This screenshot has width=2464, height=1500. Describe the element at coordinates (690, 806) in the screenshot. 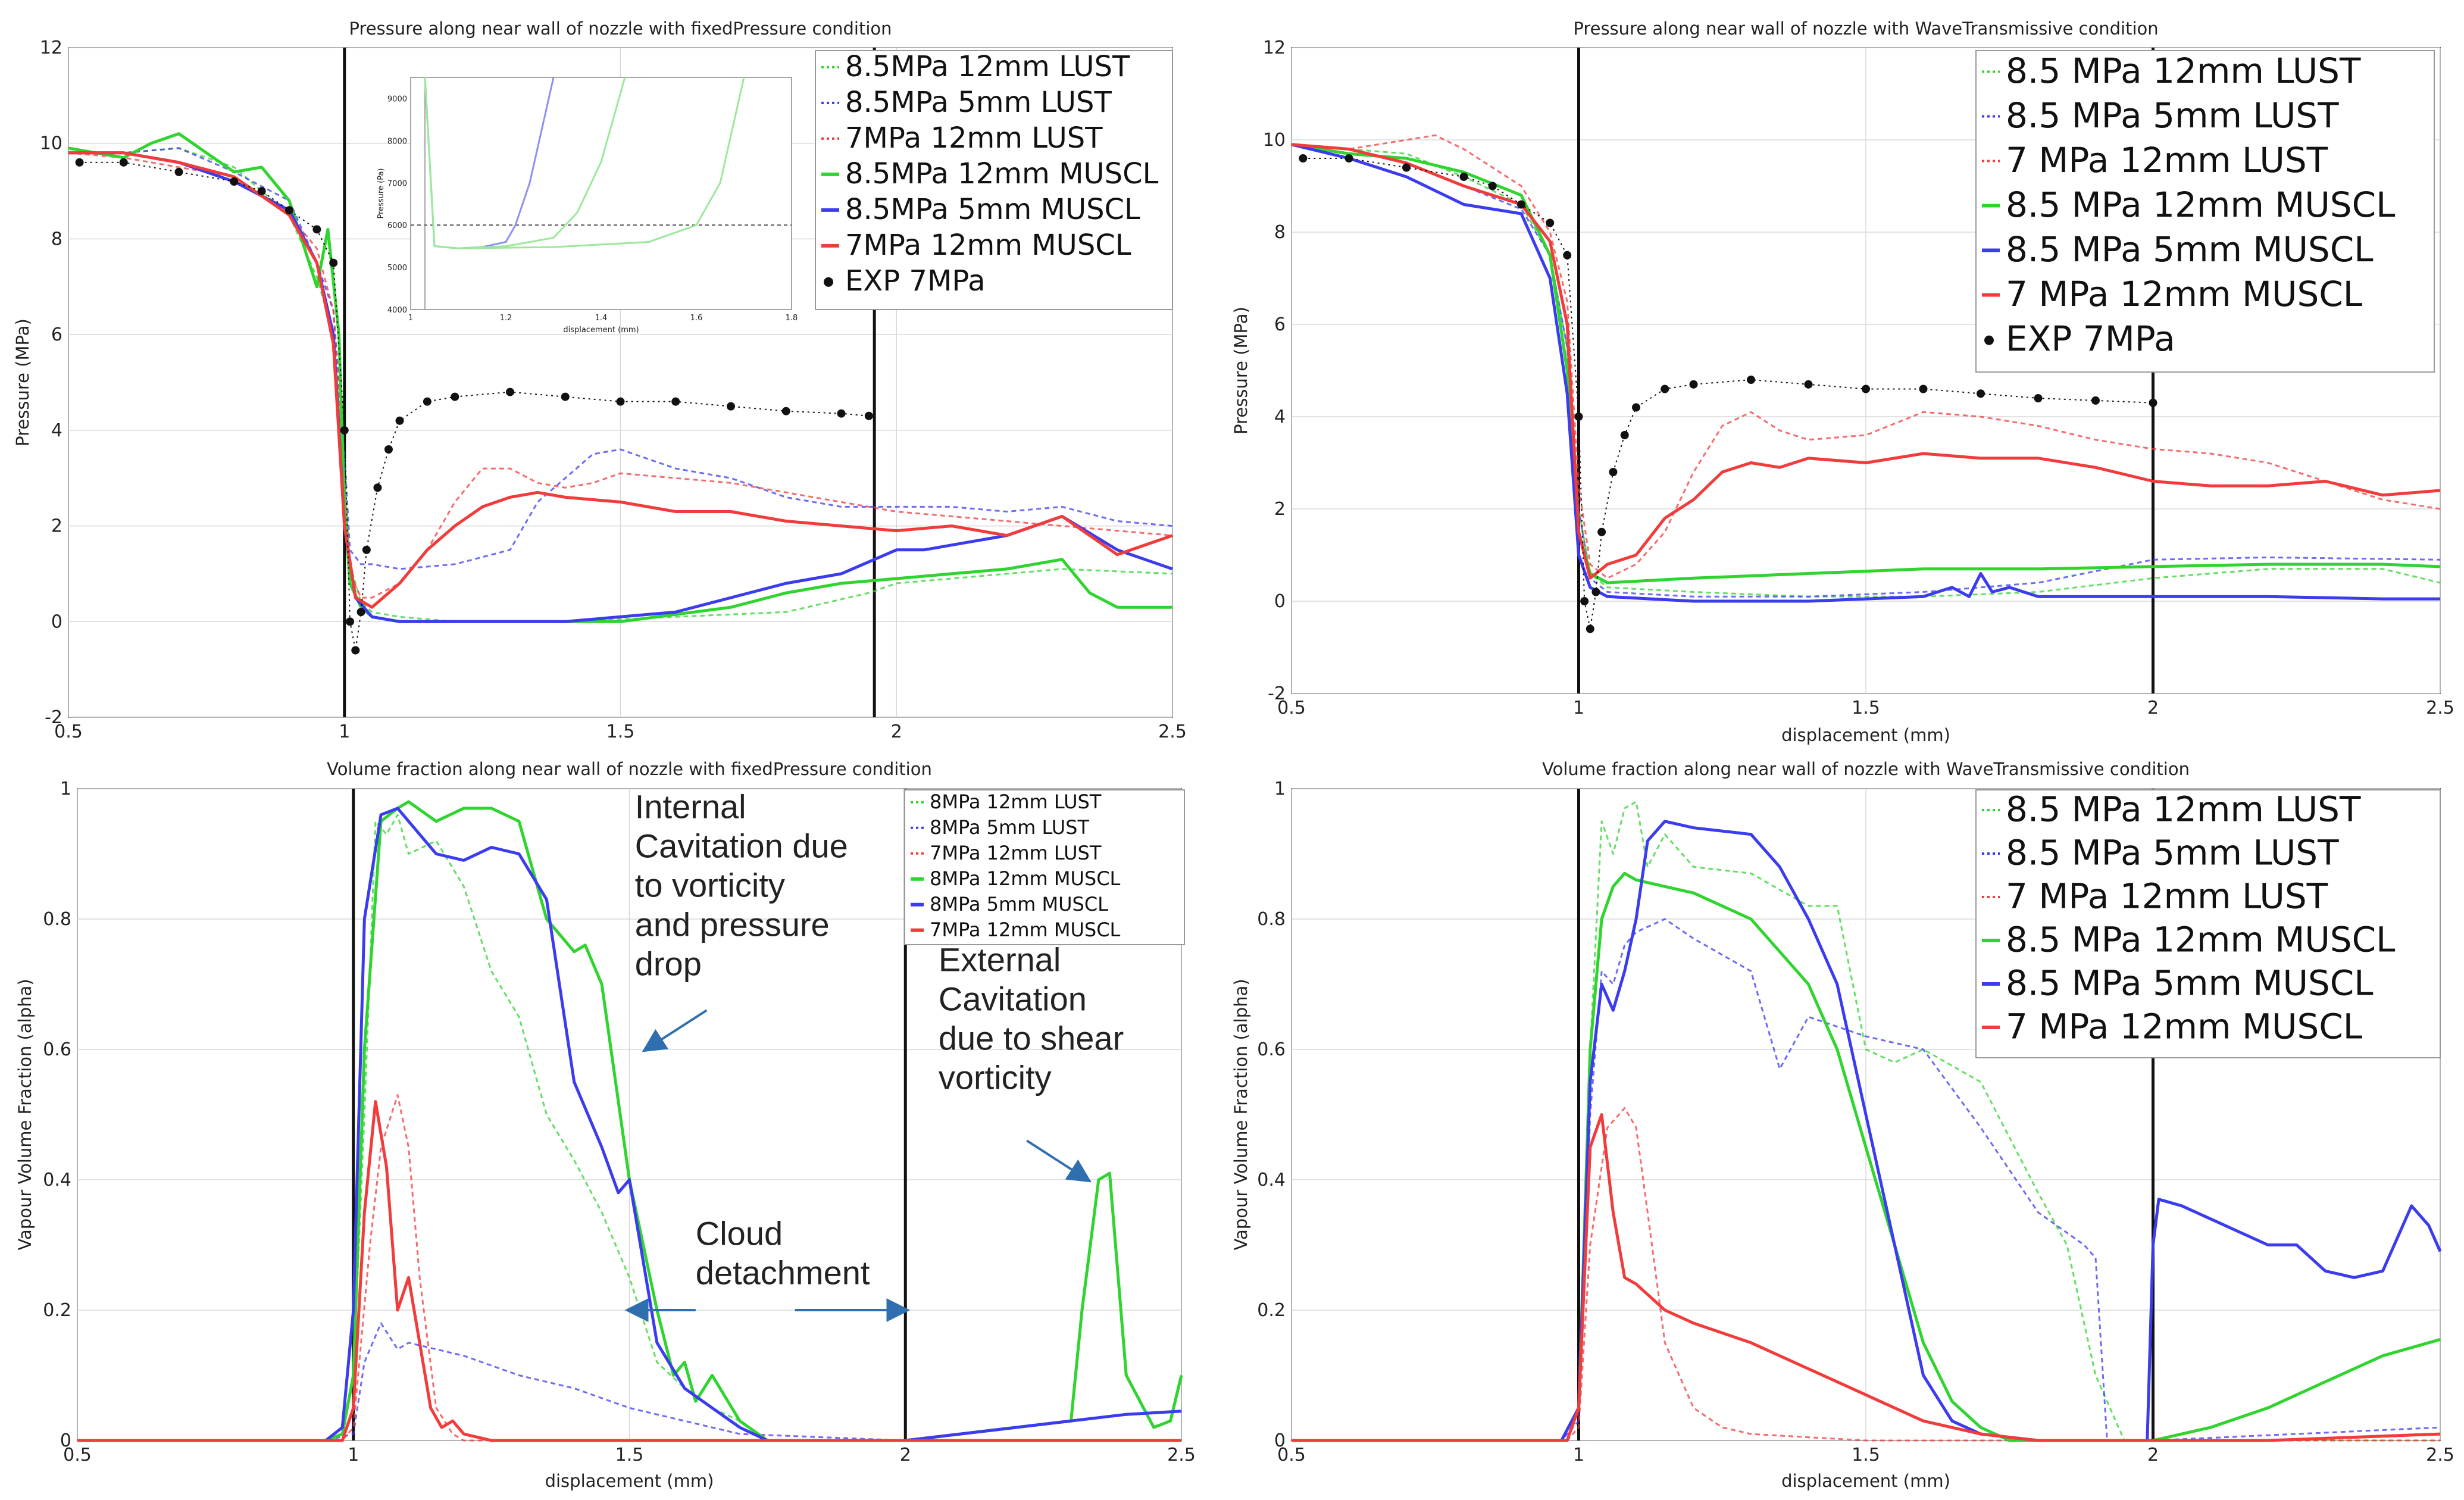

I see `annotation-line: Internal` at that location.